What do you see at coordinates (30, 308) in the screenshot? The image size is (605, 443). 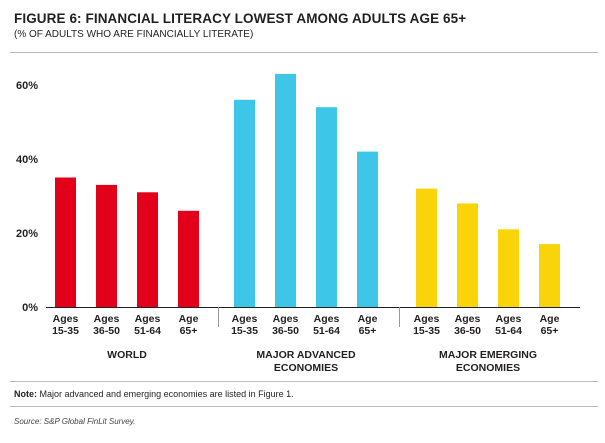 I see `y-tick-label: 0%` at bounding box center [30, 308].